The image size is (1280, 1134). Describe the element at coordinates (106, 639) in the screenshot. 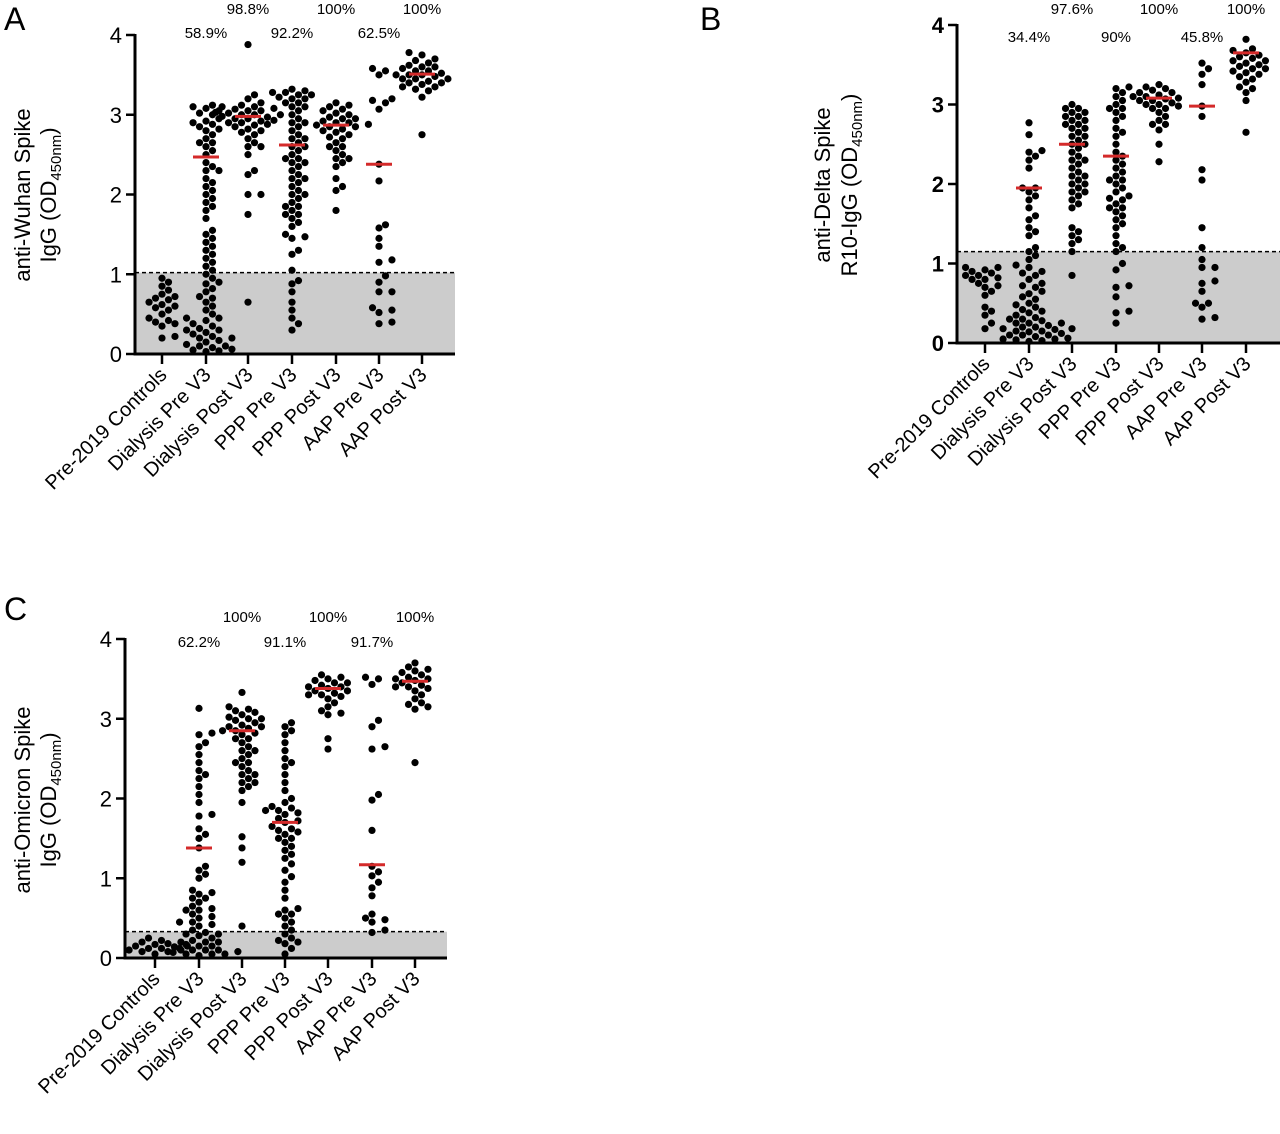

I see `y-tick-label: 4` at that location.